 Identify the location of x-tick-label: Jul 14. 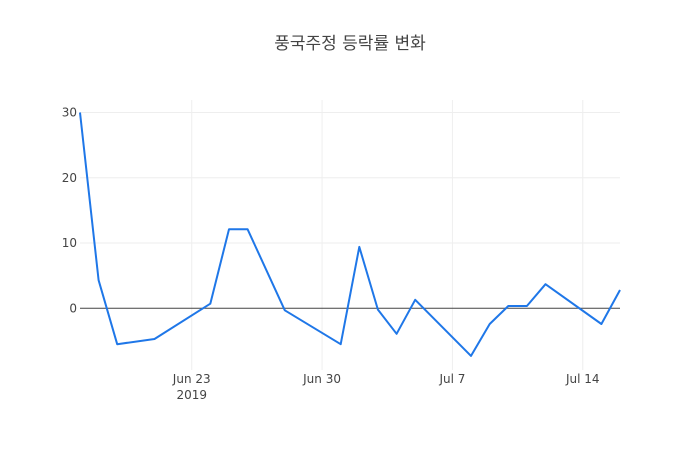
(582, 379).